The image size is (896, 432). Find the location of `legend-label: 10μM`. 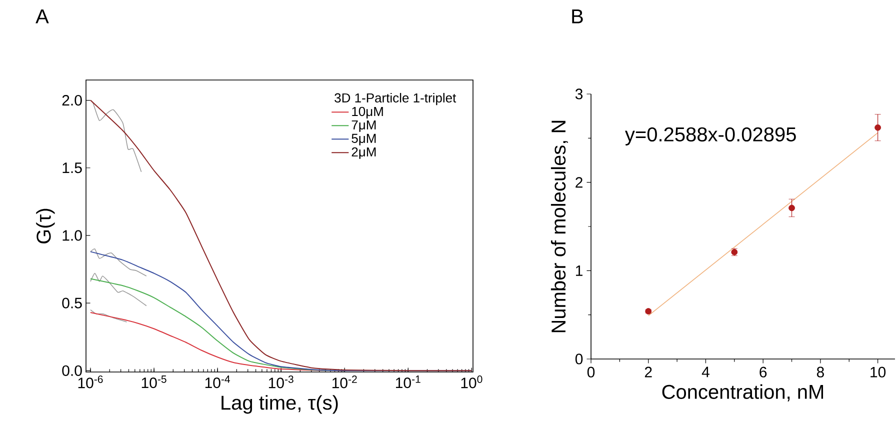

legend-label: 10μM is located at coordinates (367, 112).